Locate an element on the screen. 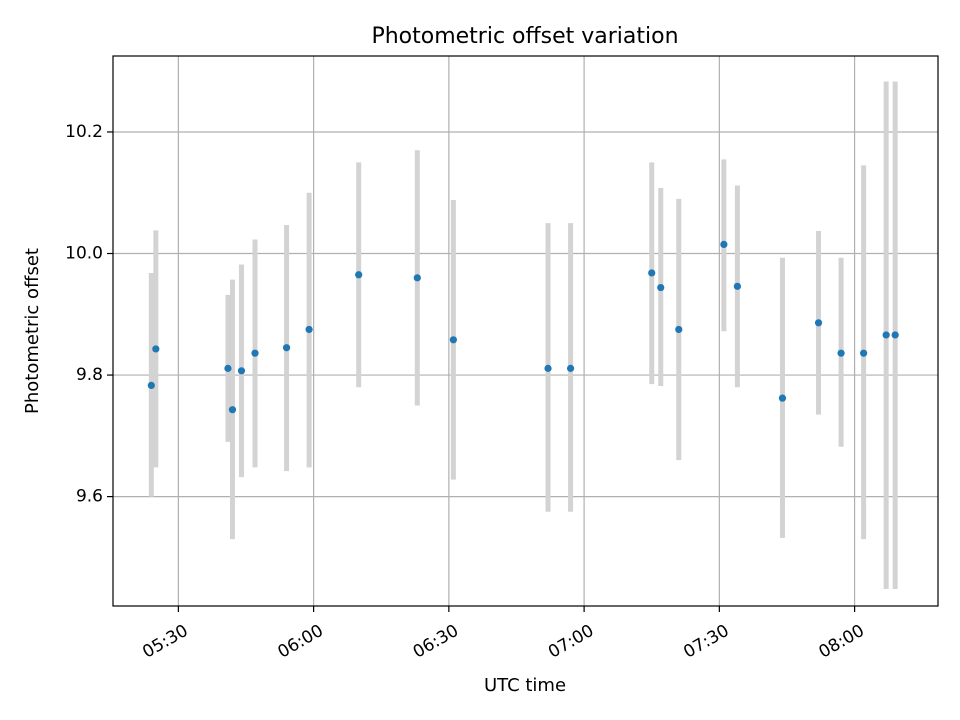 This screenshot has width=960, height=720. x-axis-label: UTC time is located at coordinates (525, 685).